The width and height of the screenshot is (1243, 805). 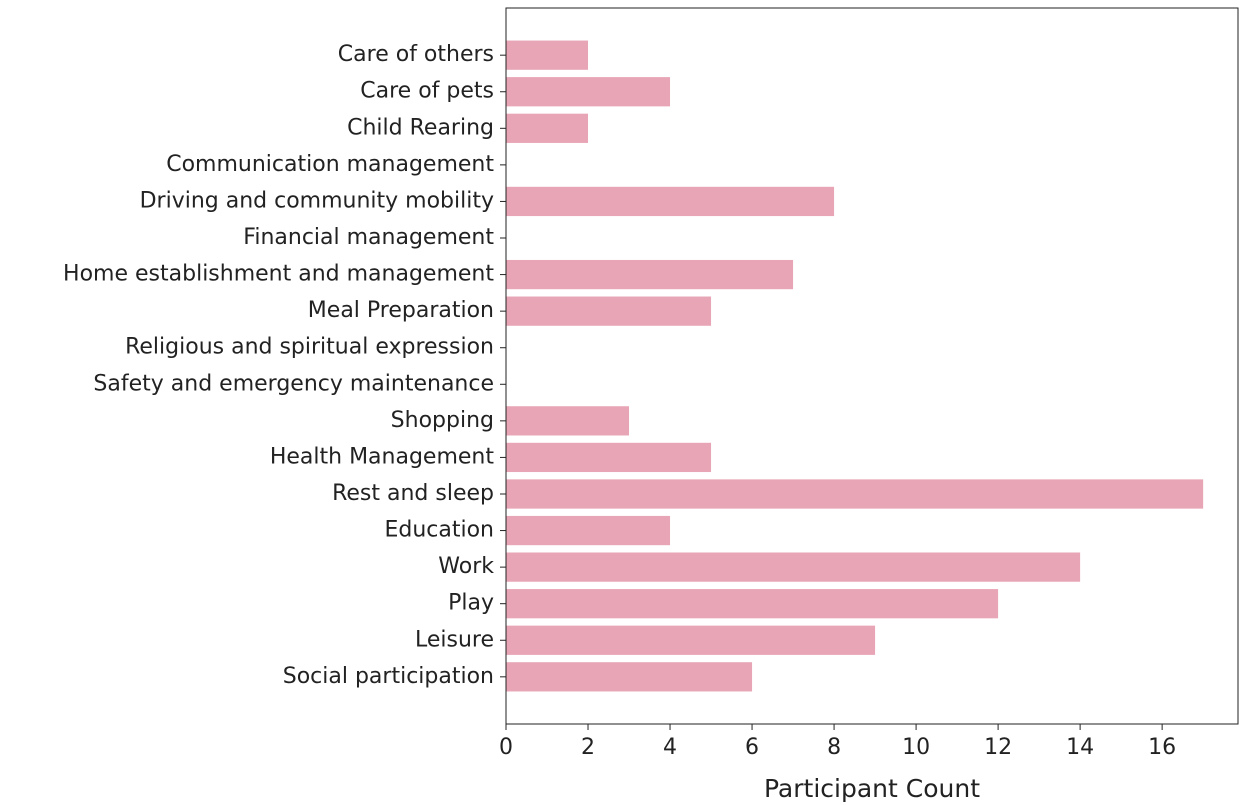 What do you see at coordinates (752, 747) in the screenshot?
I see `x-tick-label: 6` at bounding box center [752, 747].